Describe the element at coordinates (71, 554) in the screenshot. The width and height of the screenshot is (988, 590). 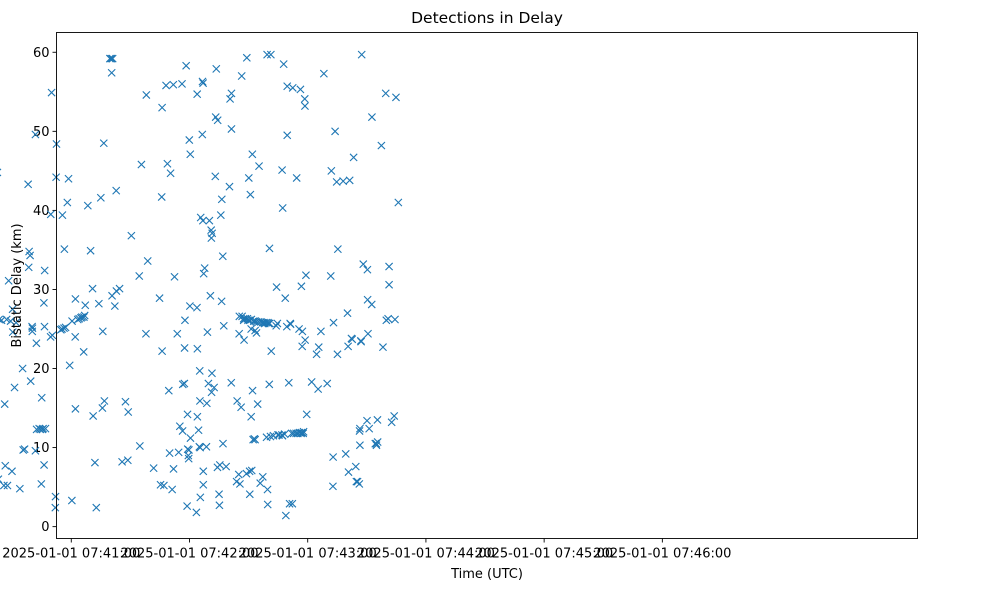
I see `x-tick-label: 2025-01-01 07:41:00` at that location.